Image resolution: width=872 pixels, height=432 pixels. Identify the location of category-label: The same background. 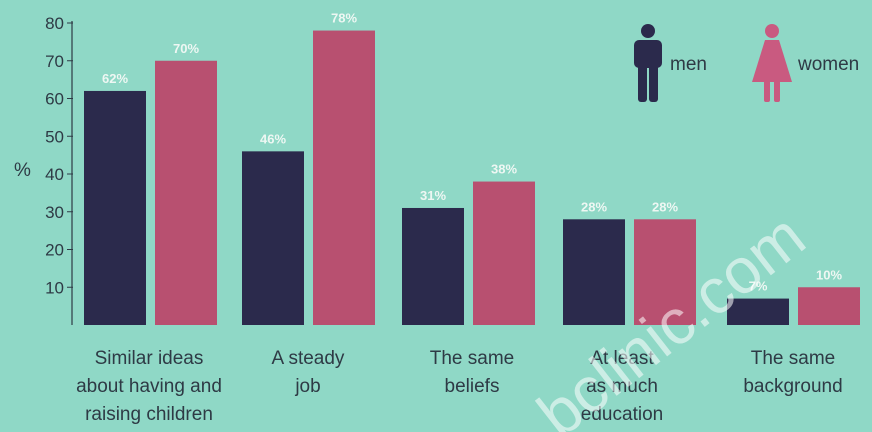
(792, 372).